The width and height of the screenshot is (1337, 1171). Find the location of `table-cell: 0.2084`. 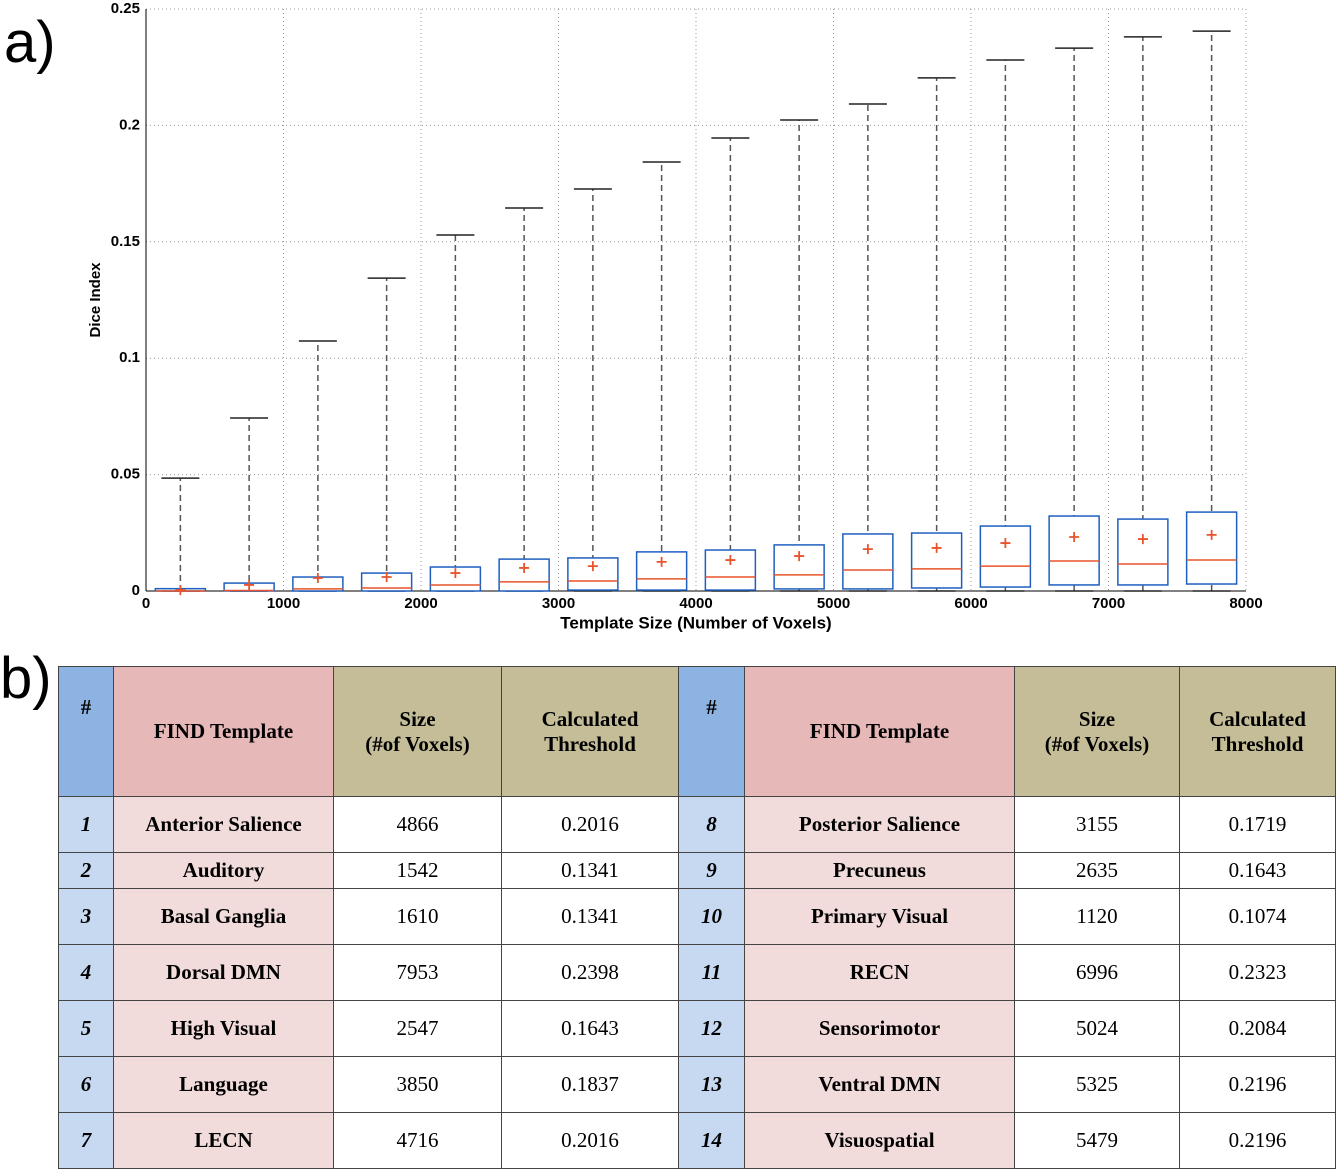

table-cell: 0.2084 is located at coordinates (1257, 1028).